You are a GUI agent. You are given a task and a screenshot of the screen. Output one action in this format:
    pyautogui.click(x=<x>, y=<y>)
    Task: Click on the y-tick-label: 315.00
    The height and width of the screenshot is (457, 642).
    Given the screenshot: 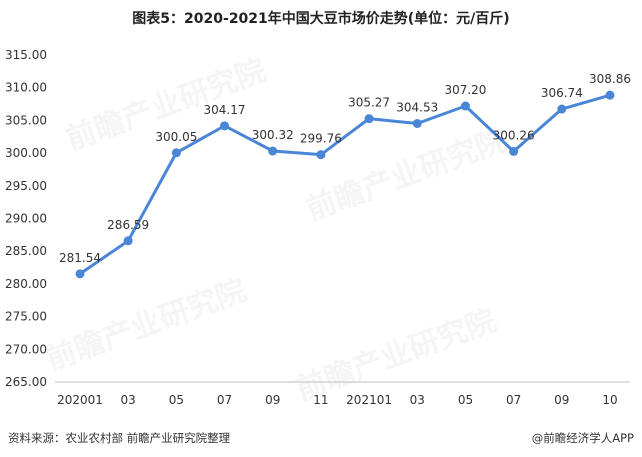 What is the action you would take?
    pyautogui.click(x=26, y=55)
    